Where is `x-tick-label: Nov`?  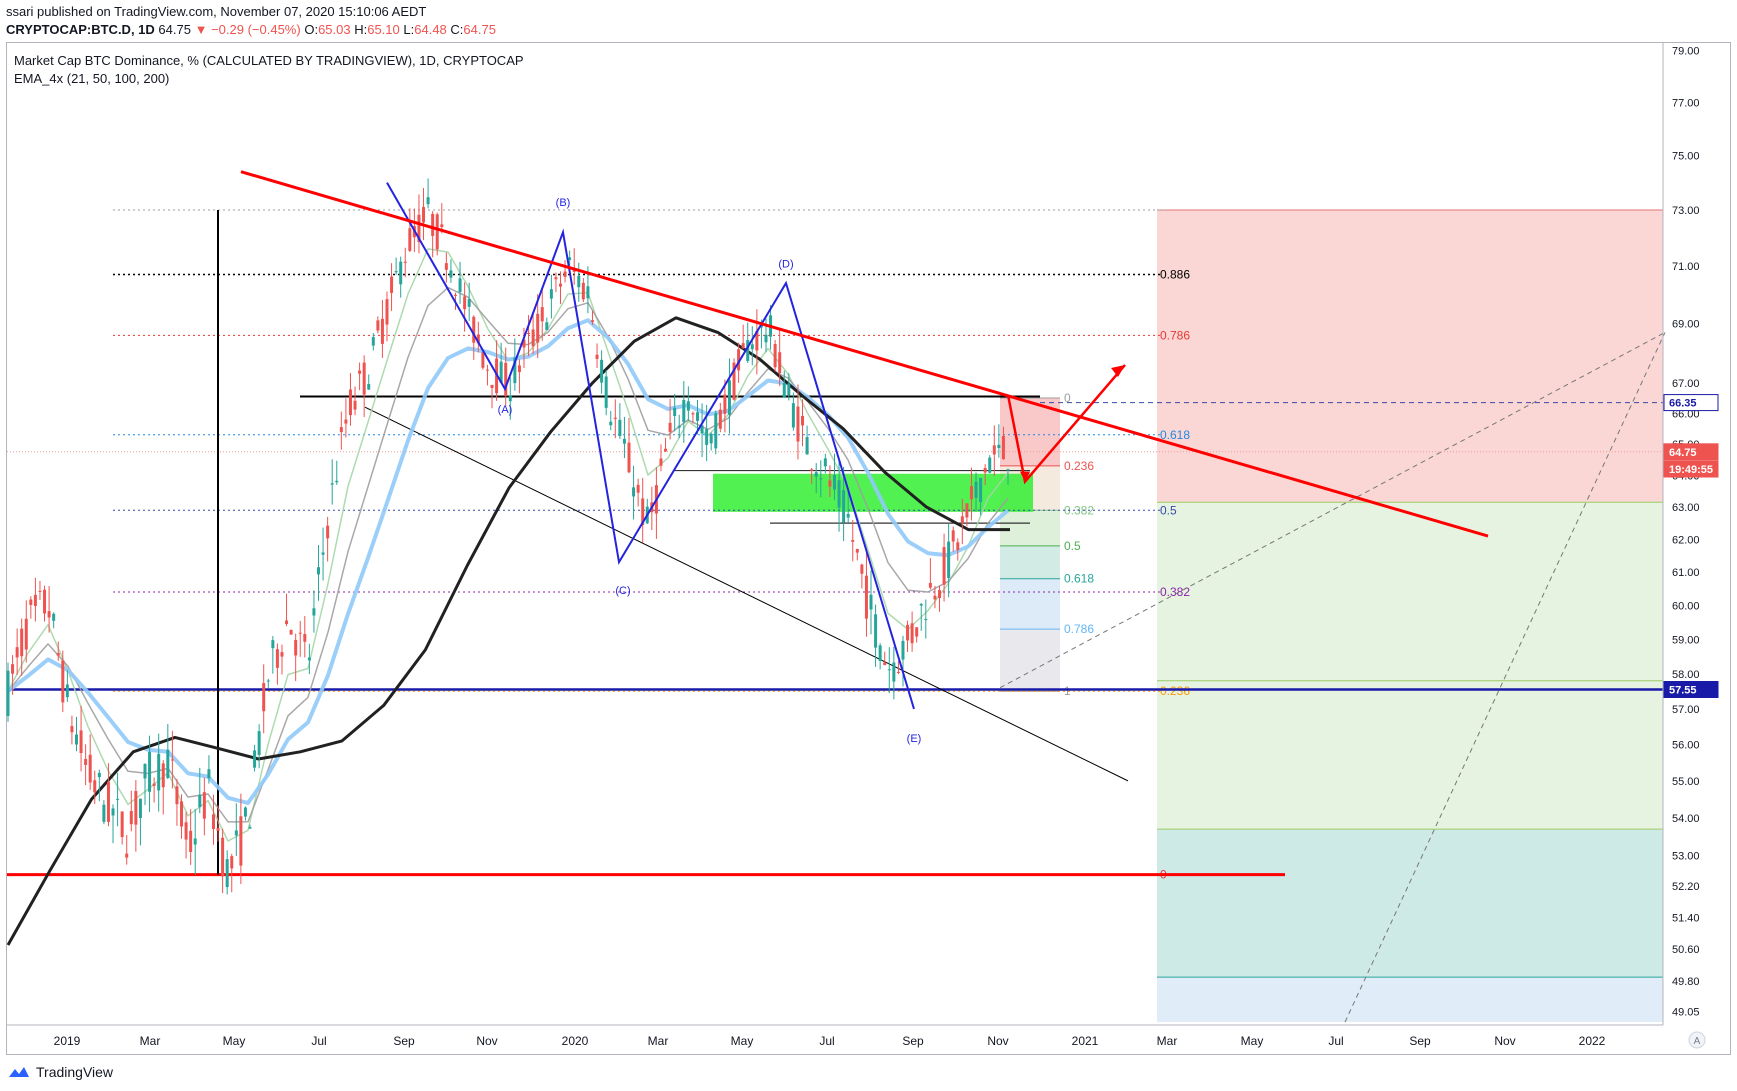
x-tick-label: Nov is located at coordinates (486, 1041).